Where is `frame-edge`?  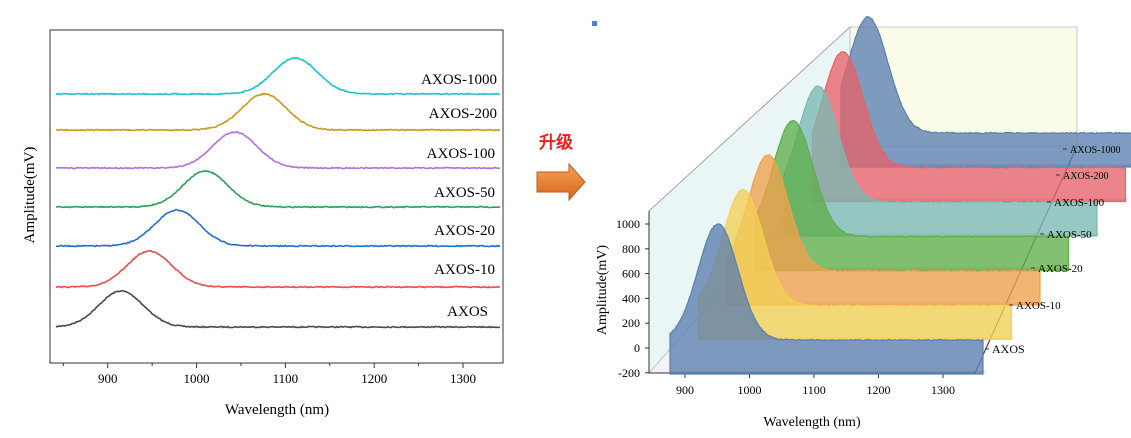 frame-edge is located at coordinates (749, 119).